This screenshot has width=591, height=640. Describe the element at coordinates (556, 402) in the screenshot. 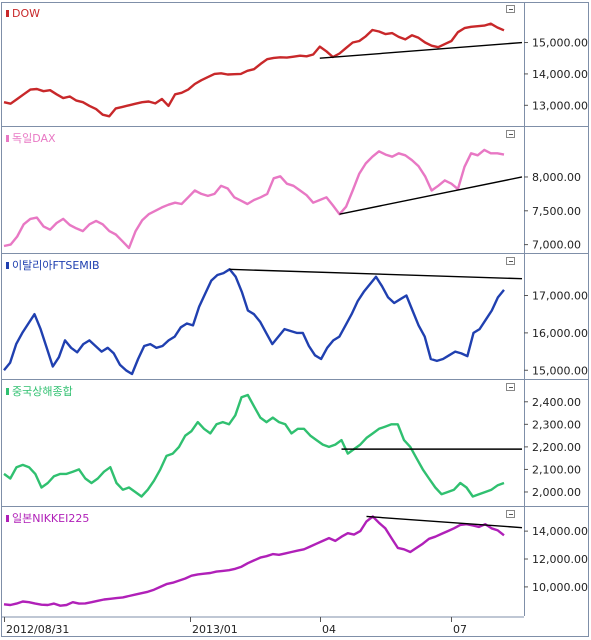

I see `y-tick-label-4-1: 2,400.00` at that location.